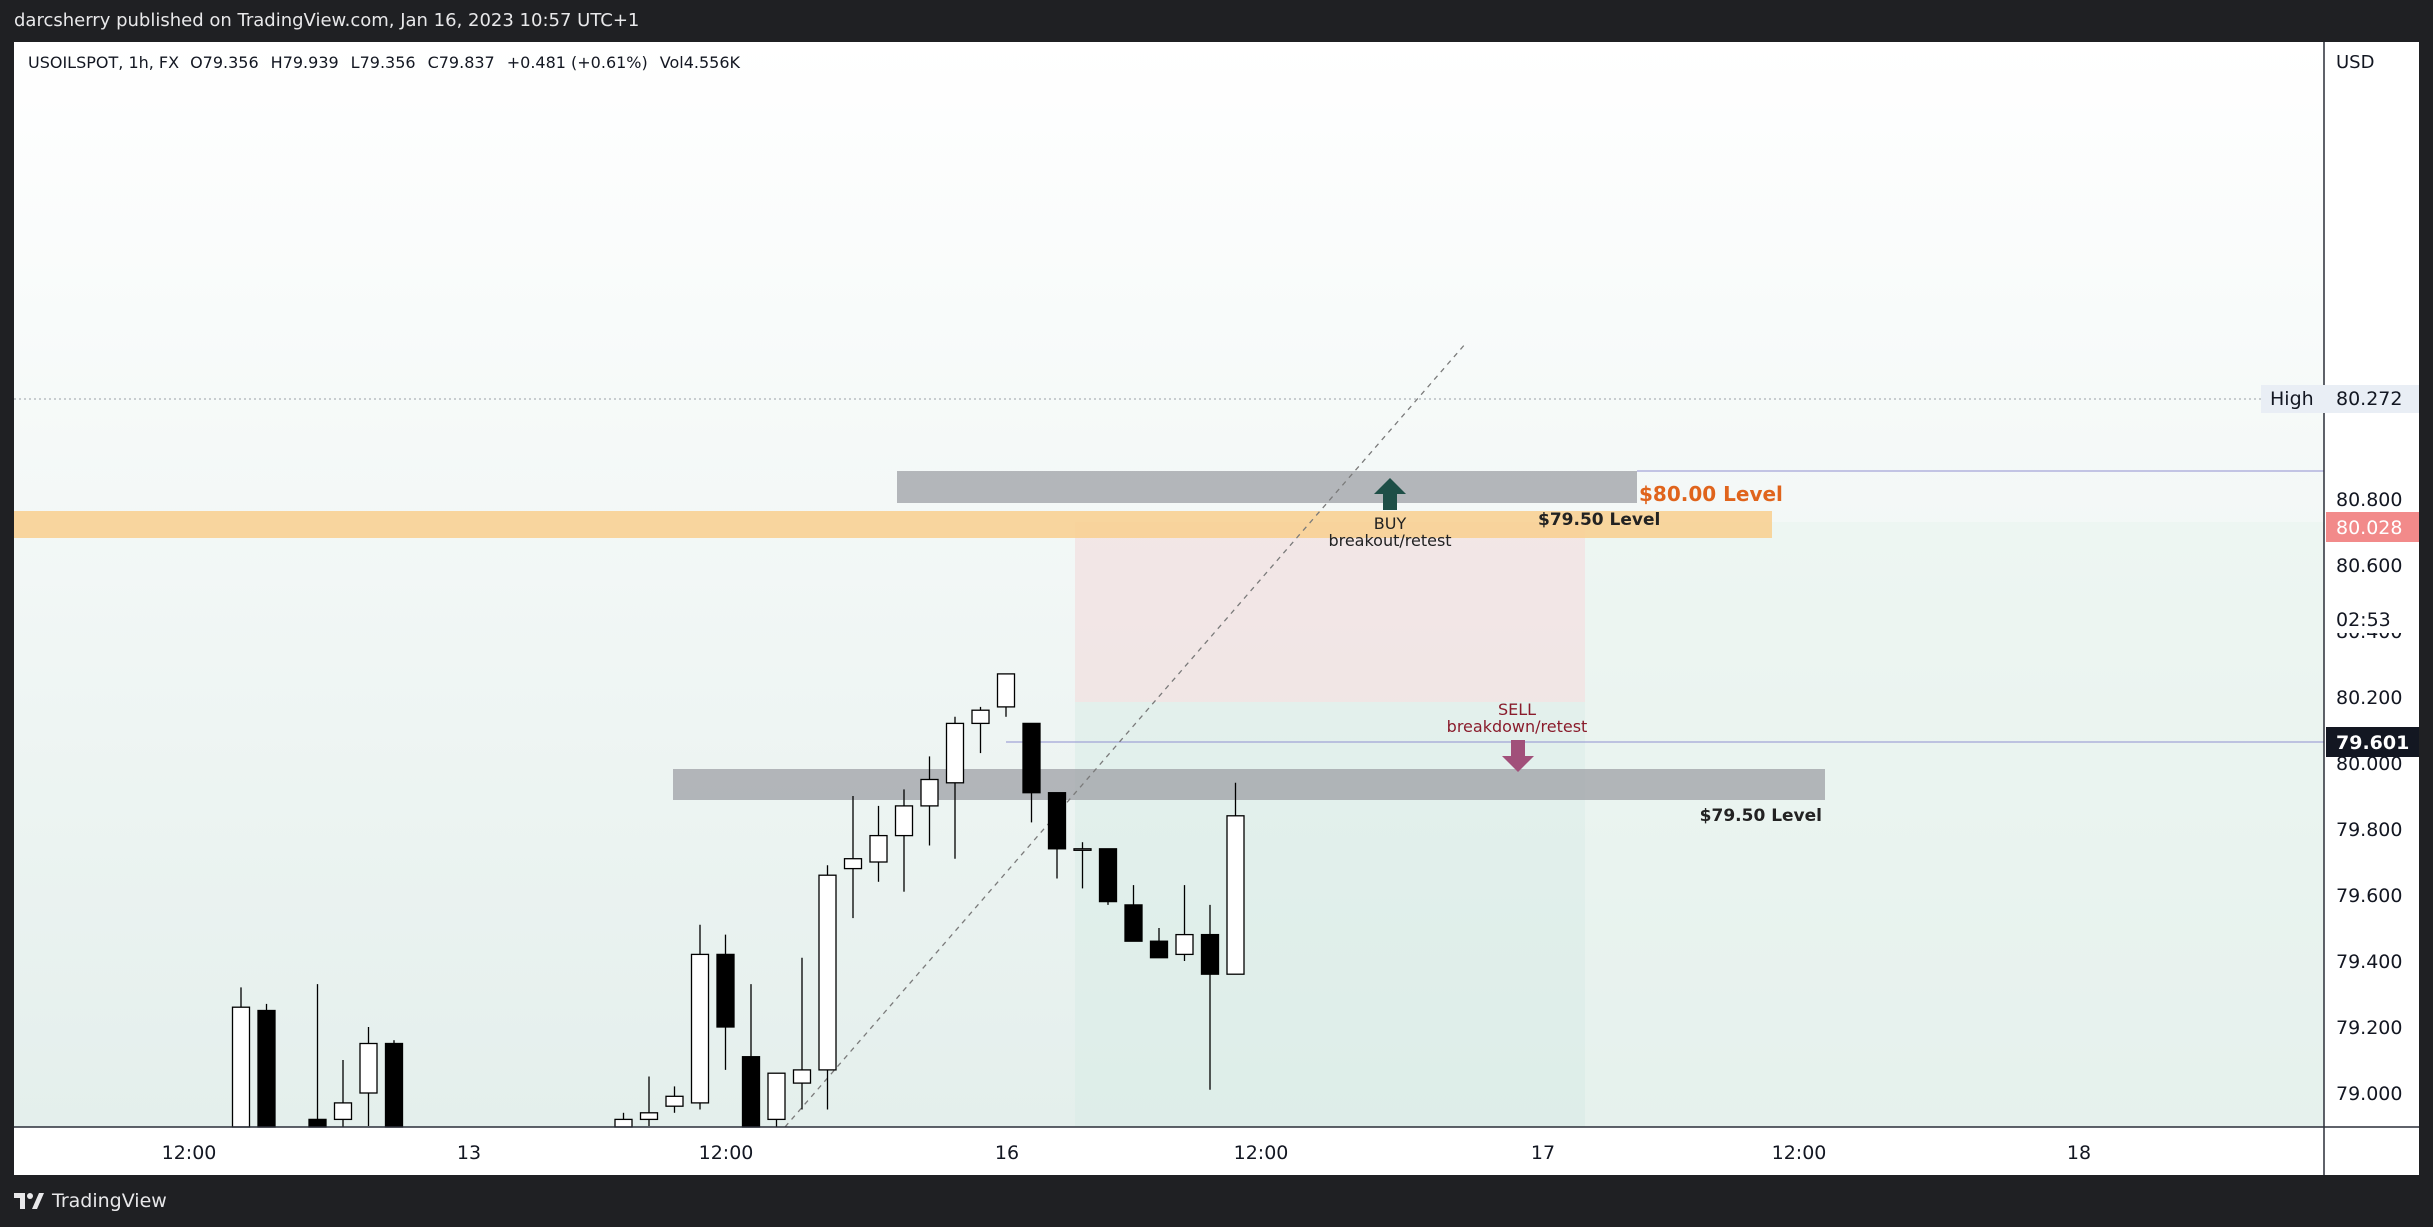 Image resolution: width=2433 pixels, height=1227 pixels. Describe the element at coordinates (2369, 830) in the screenshot. I see `price-tick-label: 79.800` at that location.